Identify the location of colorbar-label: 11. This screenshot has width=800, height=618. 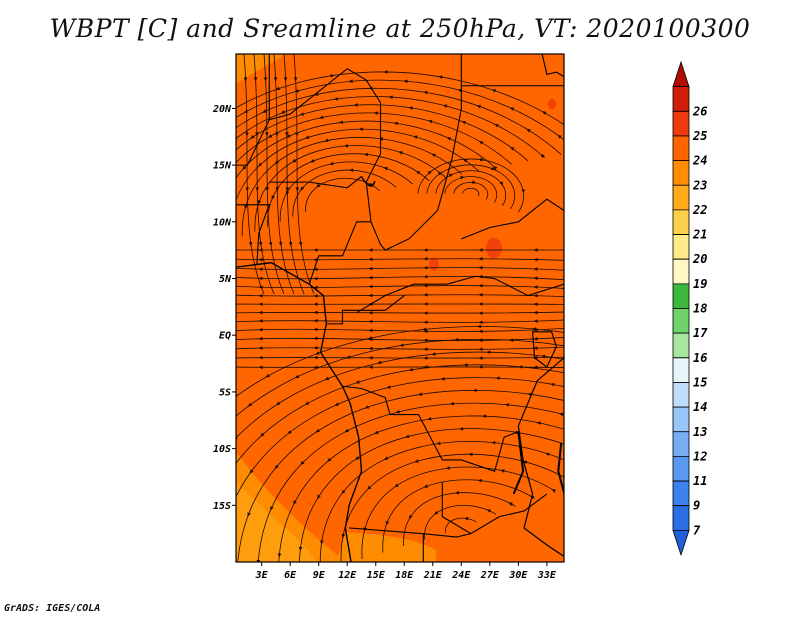
(700, 481).